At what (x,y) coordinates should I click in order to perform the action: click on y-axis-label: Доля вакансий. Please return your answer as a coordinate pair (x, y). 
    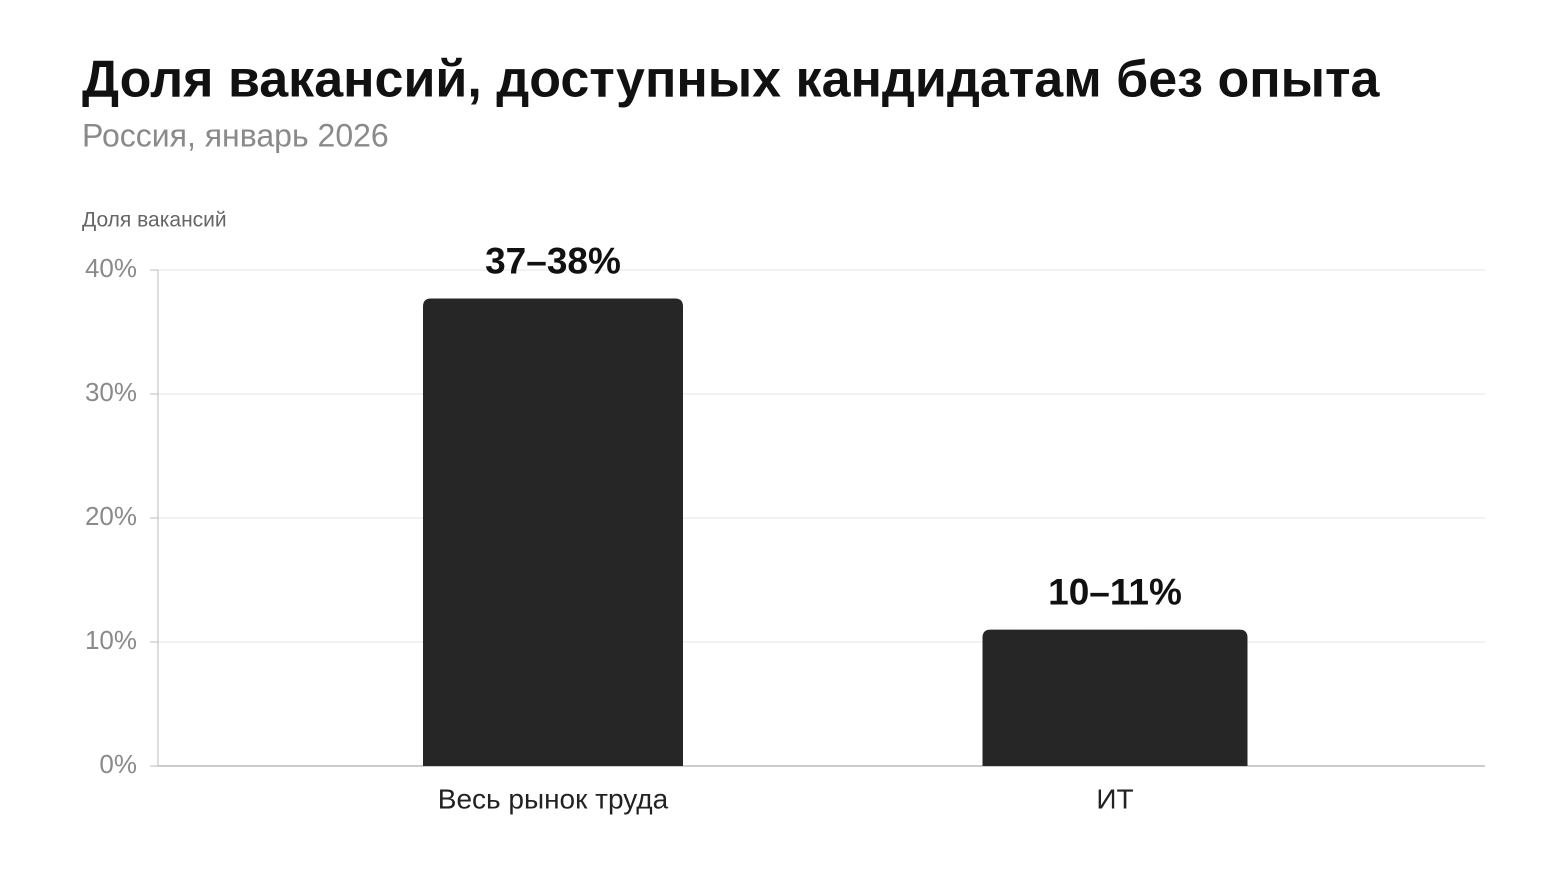
    Looking at the image, I should click on (154, 220).